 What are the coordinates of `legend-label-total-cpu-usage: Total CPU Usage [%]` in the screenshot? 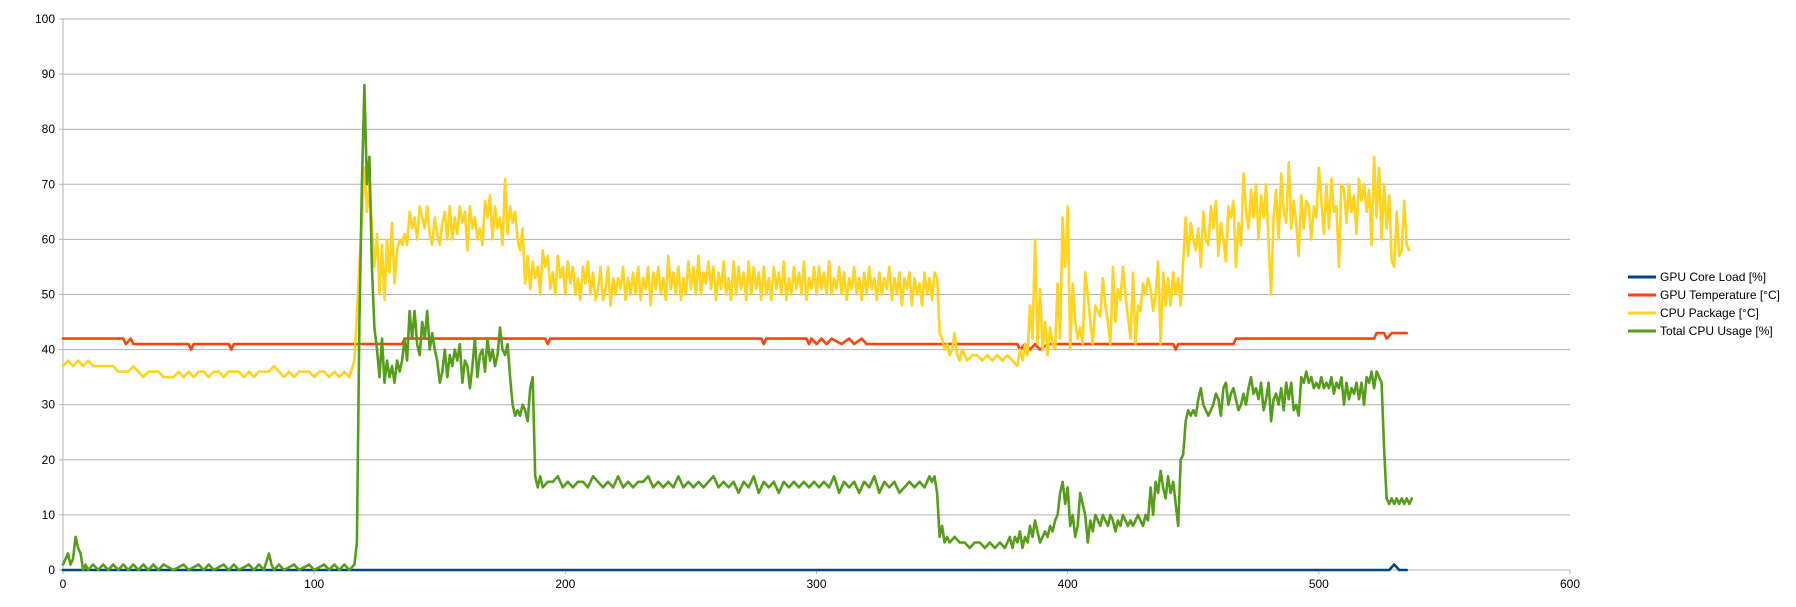 It's located at (1716, 331).